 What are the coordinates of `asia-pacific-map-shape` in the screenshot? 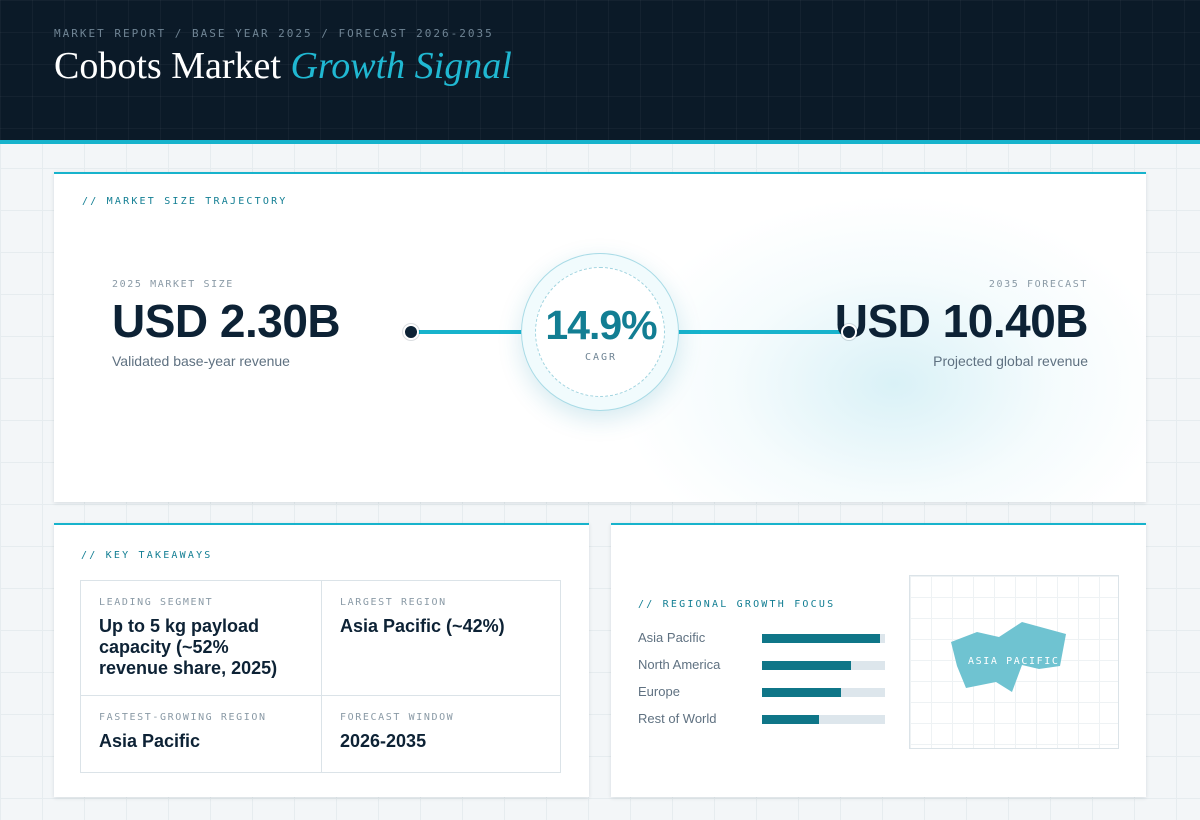 It's located at (1008, 657).